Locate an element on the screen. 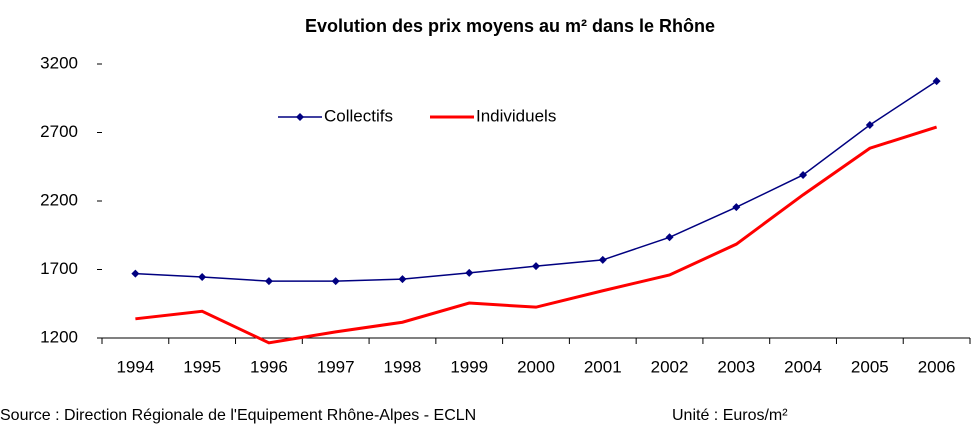 This screenshot has height=430, width=973. x-tick-label: 2003 is located at coordinates (736, 366).